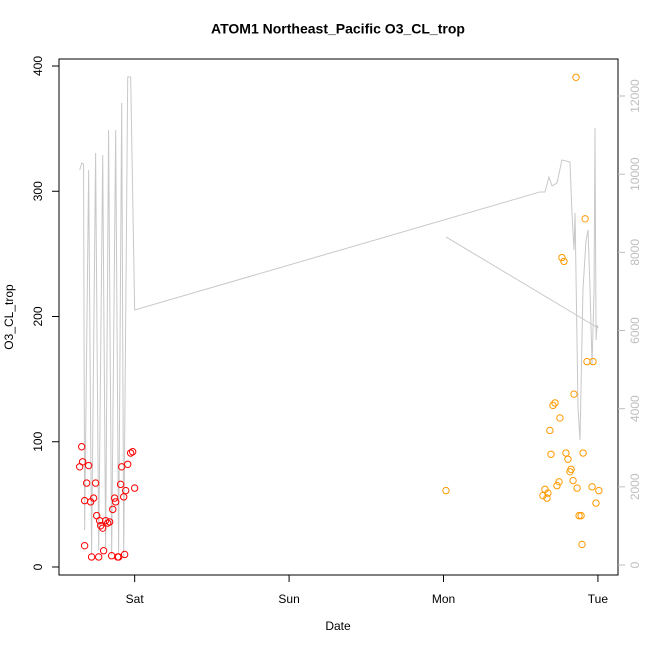 Image resolution: width=650 pixels, height=655 pixels. I want to click on x-tick-label: Tue, so click(598, 599).